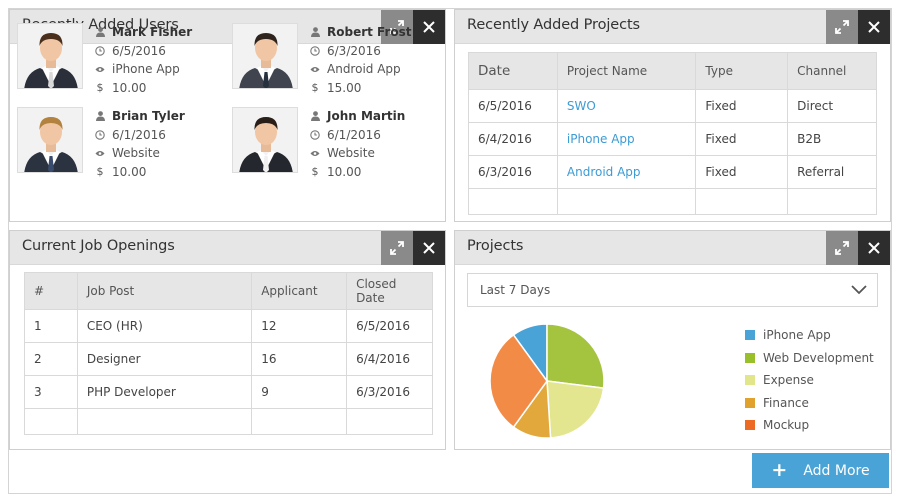 The image size is (900, 500). What do you see at coordinates (515, 290) in the screenshot?
I see `period-dropdown-value: Last 7 Days` at bounding box center [515, 290].